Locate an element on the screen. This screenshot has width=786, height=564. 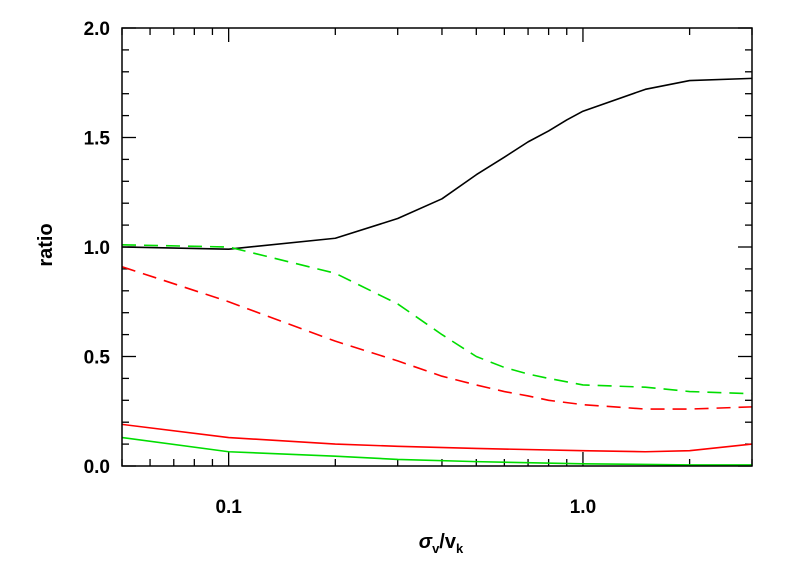
y-tick-label: 0.0 is located at coordinates (97, 467).